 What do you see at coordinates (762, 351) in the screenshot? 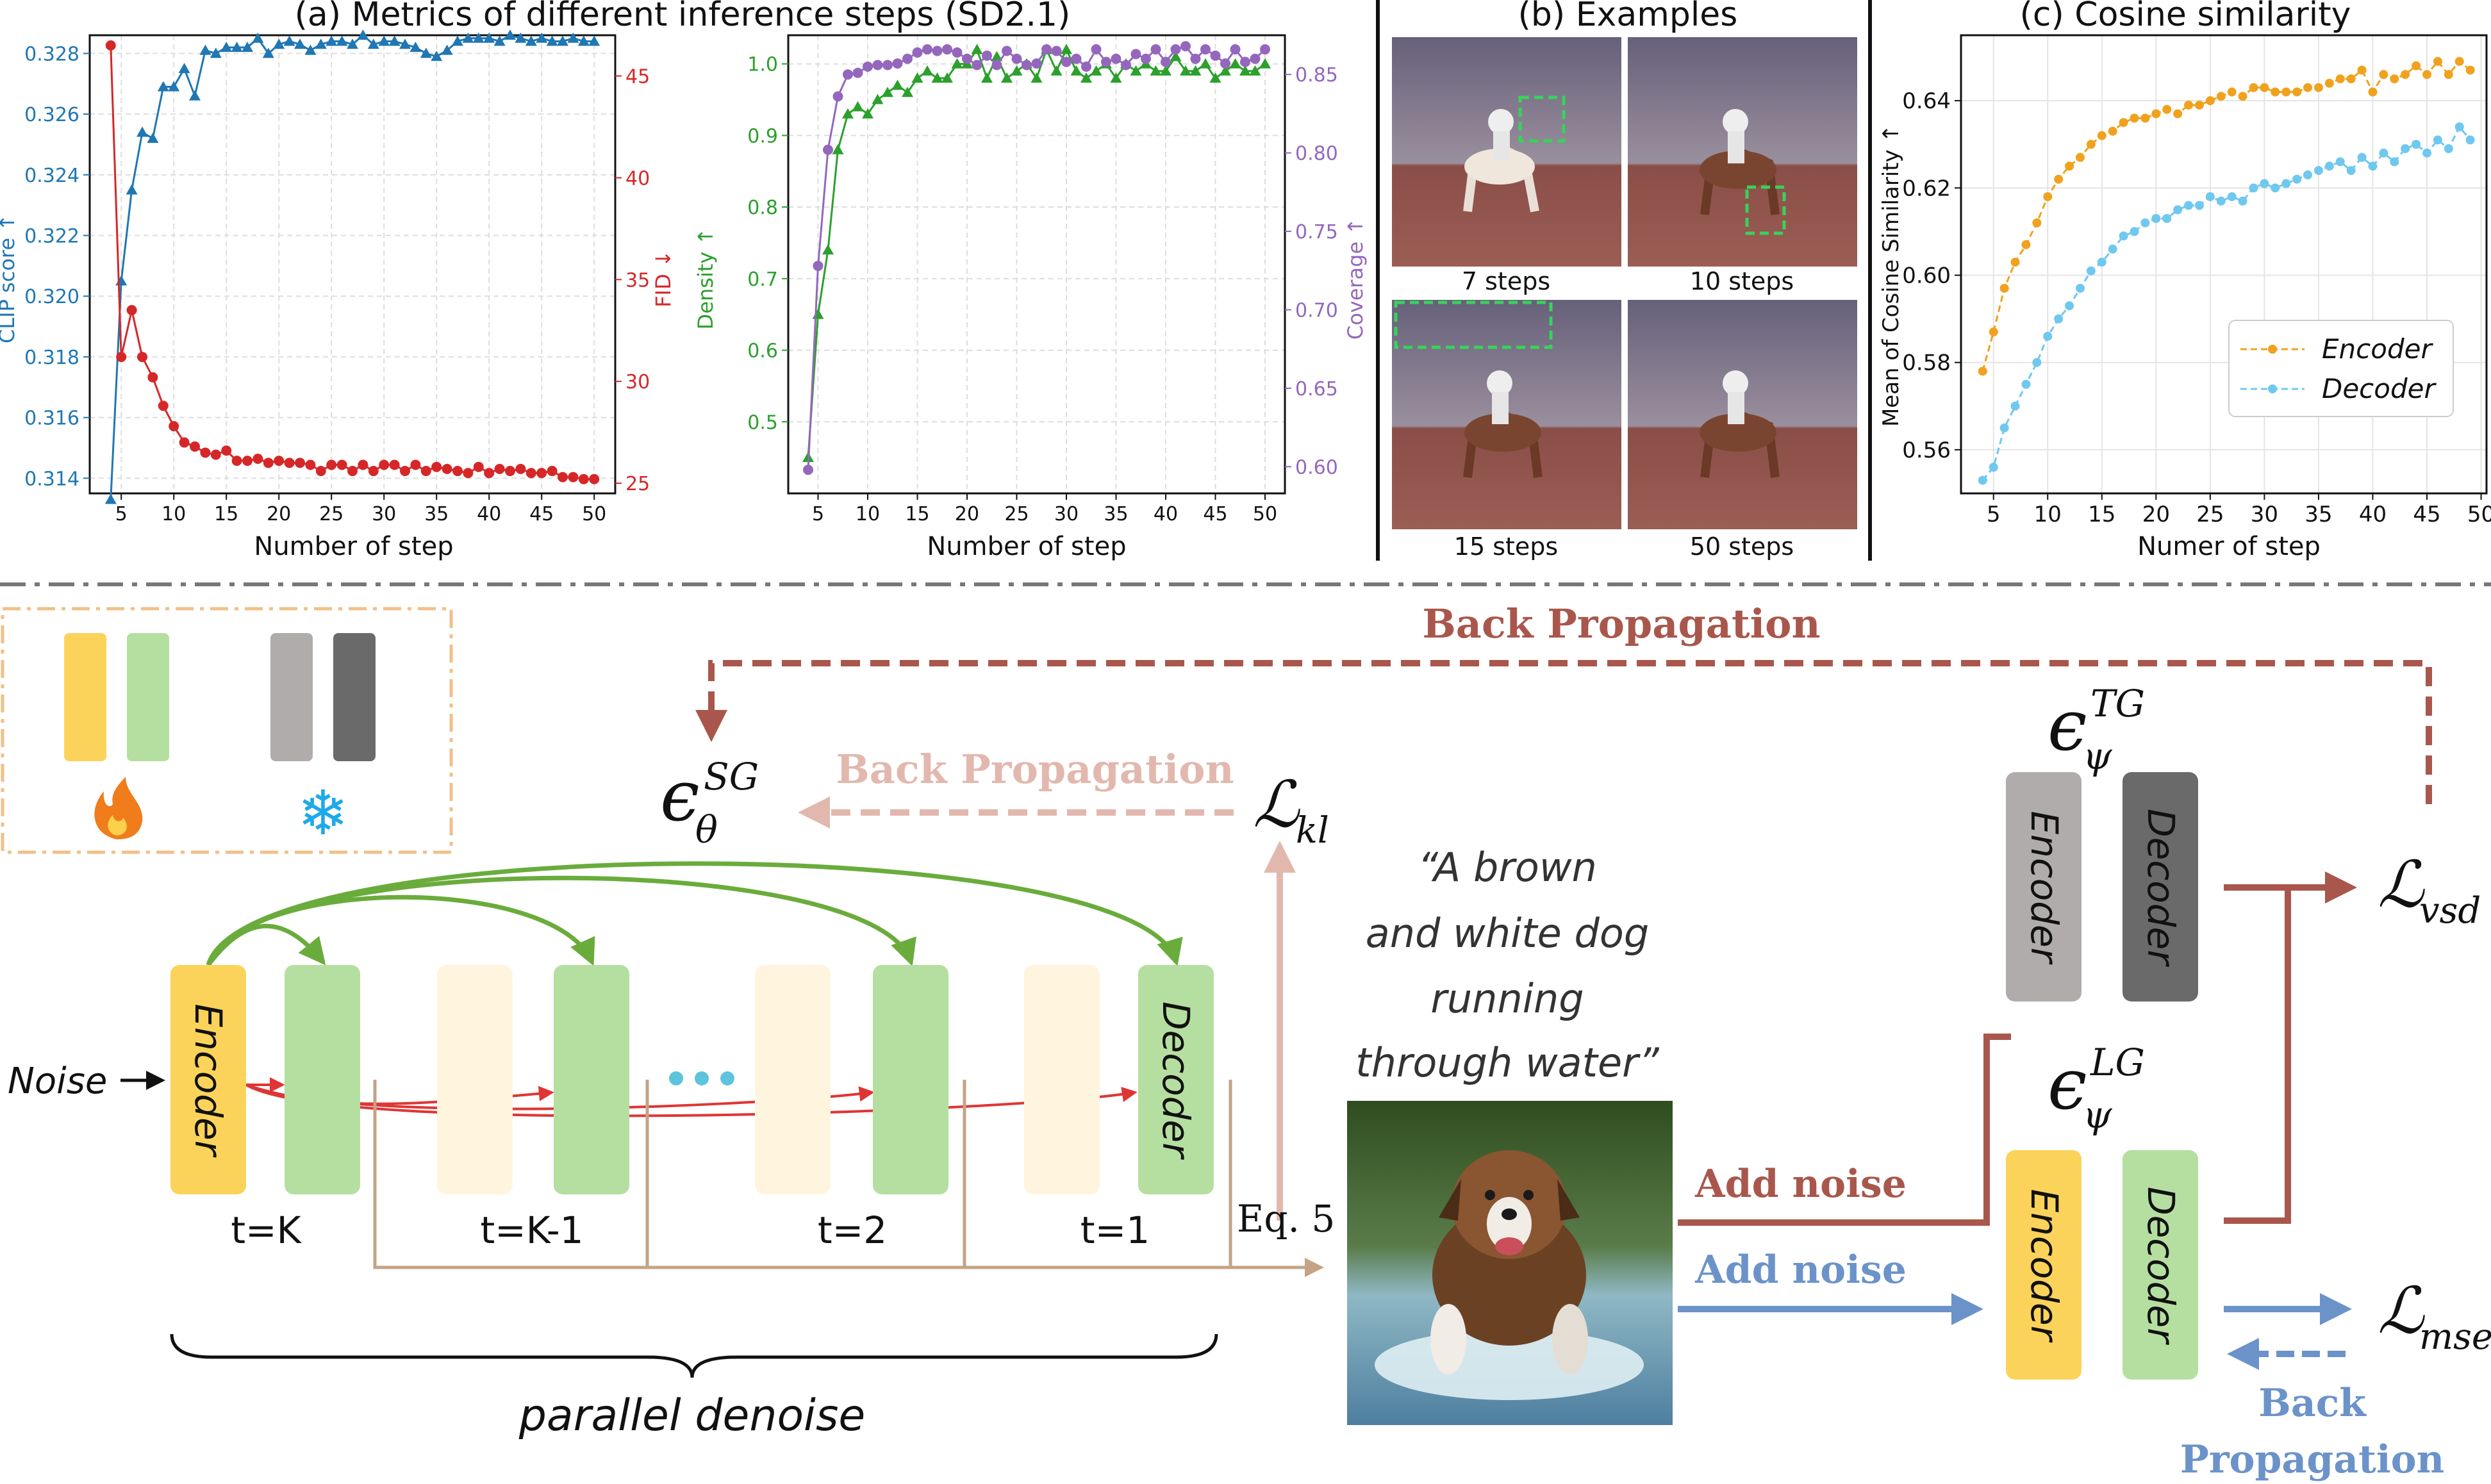
I see `y-left-tick-label: 0.6` at bounding box center [762, 351].